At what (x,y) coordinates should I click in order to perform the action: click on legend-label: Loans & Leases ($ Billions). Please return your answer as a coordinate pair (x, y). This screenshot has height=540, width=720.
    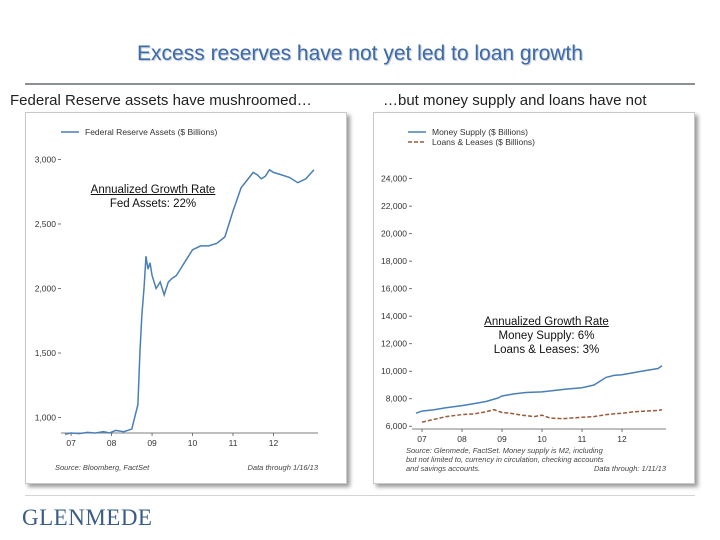
    Looking at the image, I should click on (483, 142).